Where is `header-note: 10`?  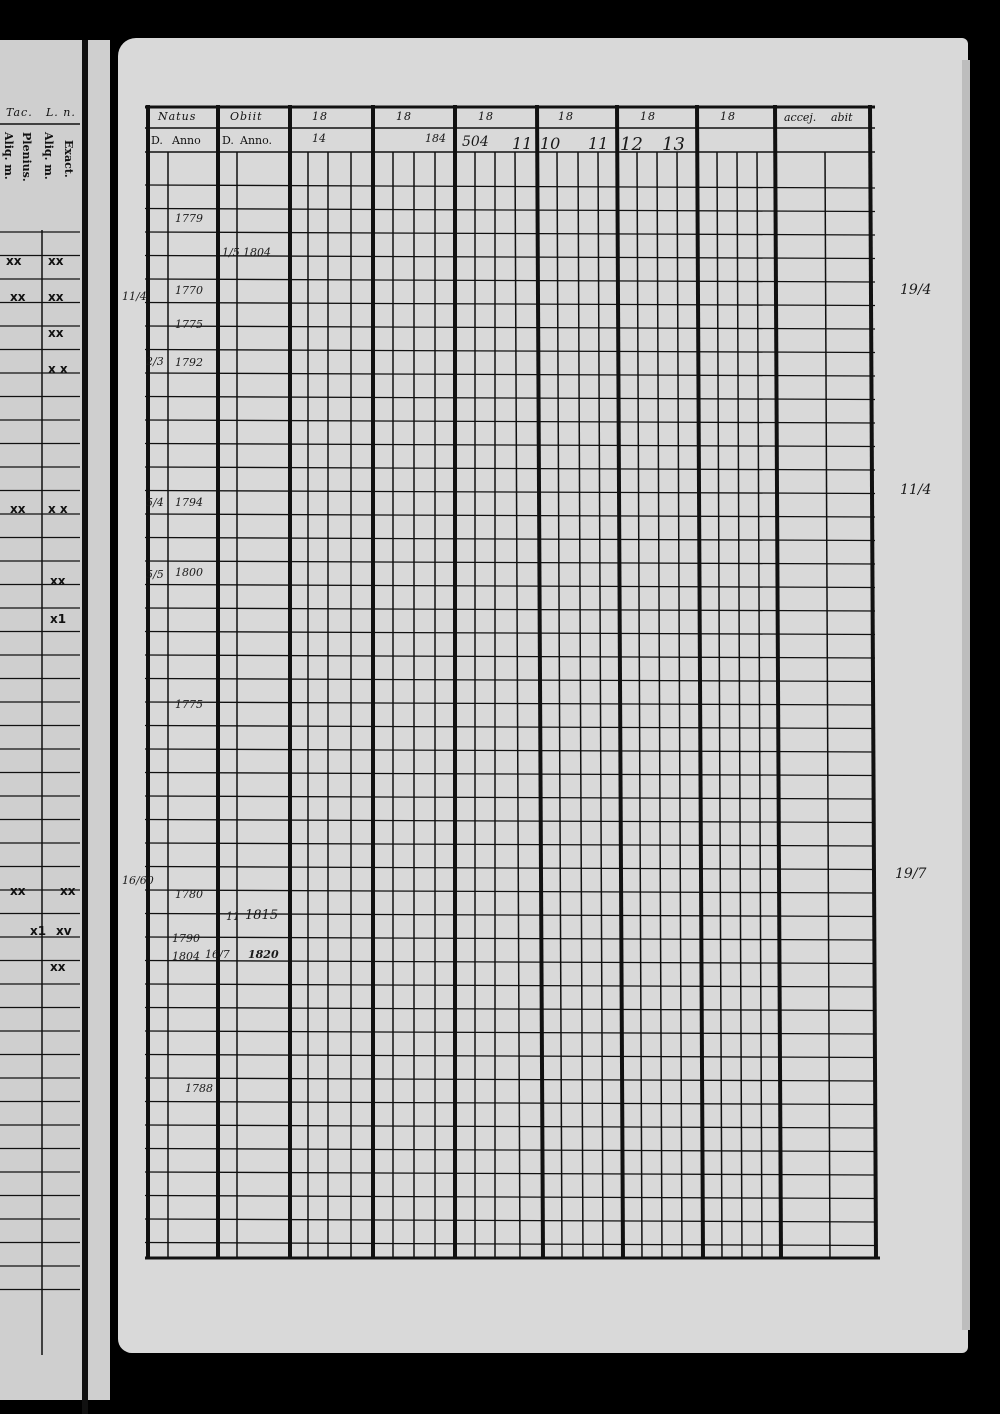 header-note: 10 is located at coordinates (550, 143).